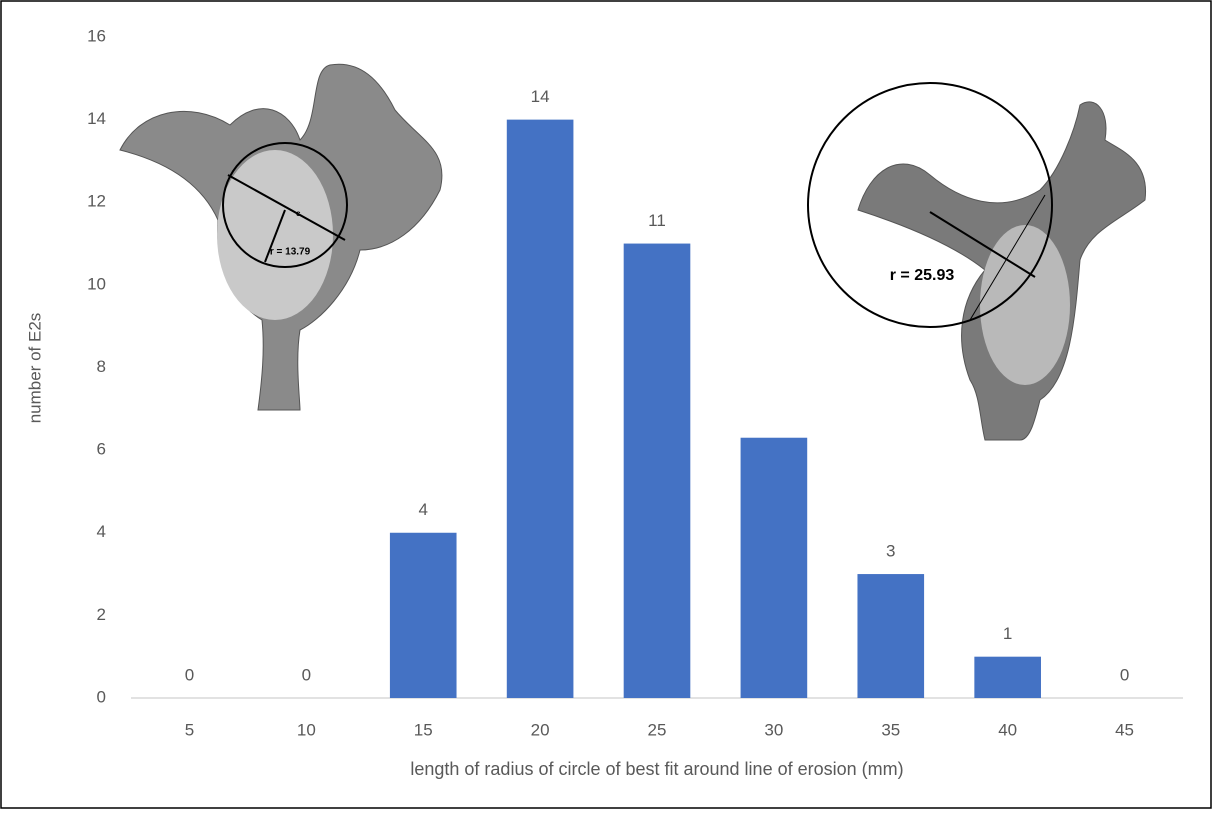  Describe the element at coordinates (890, 551) in the screenshot. I see `data-label: 3` at that location.